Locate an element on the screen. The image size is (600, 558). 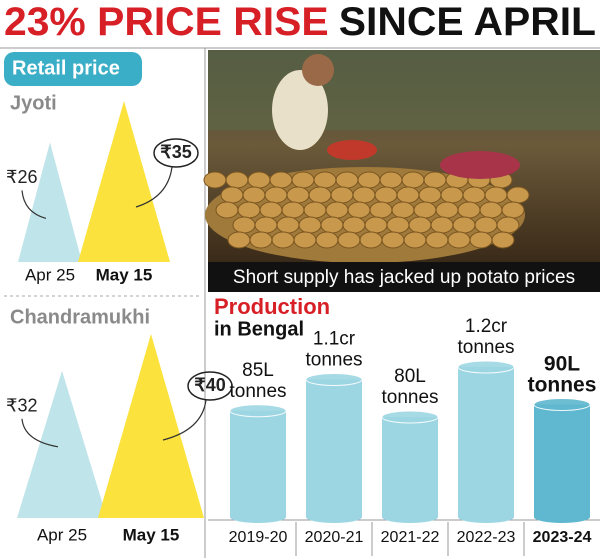
tag-bg is located at coordinates (73, 69).